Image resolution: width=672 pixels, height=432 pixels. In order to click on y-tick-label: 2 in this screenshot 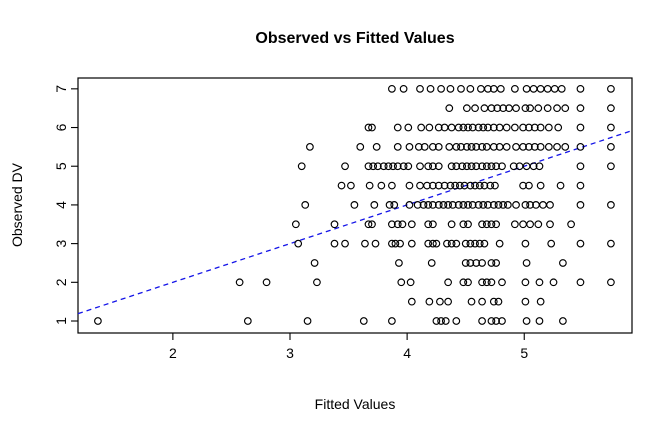, I will do `click(61, 282)`.